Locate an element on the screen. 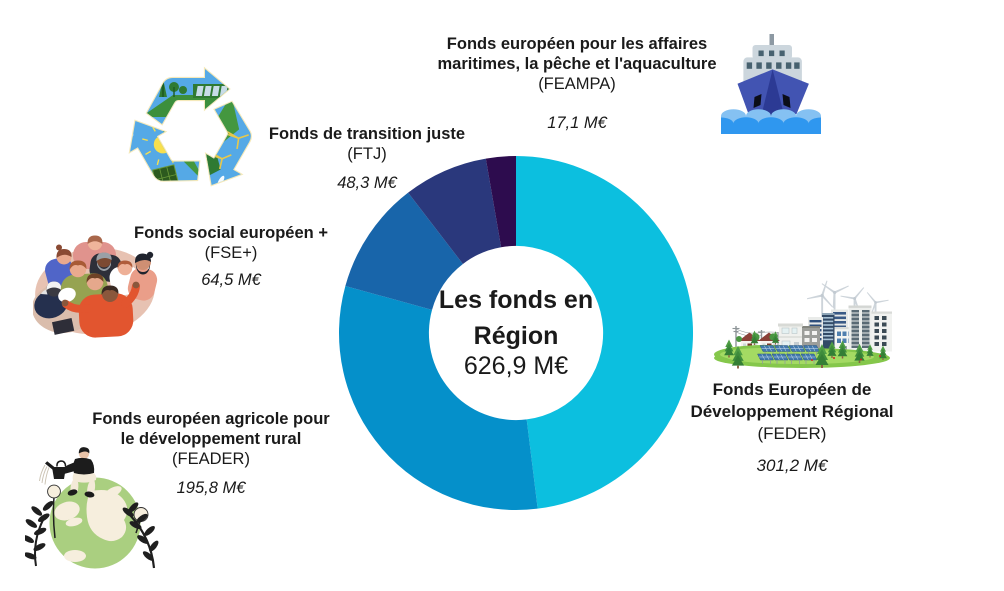 This screenshot has height=591, width=1004. feader-value: 195,8 M€ is located at coordinates (211, 488).